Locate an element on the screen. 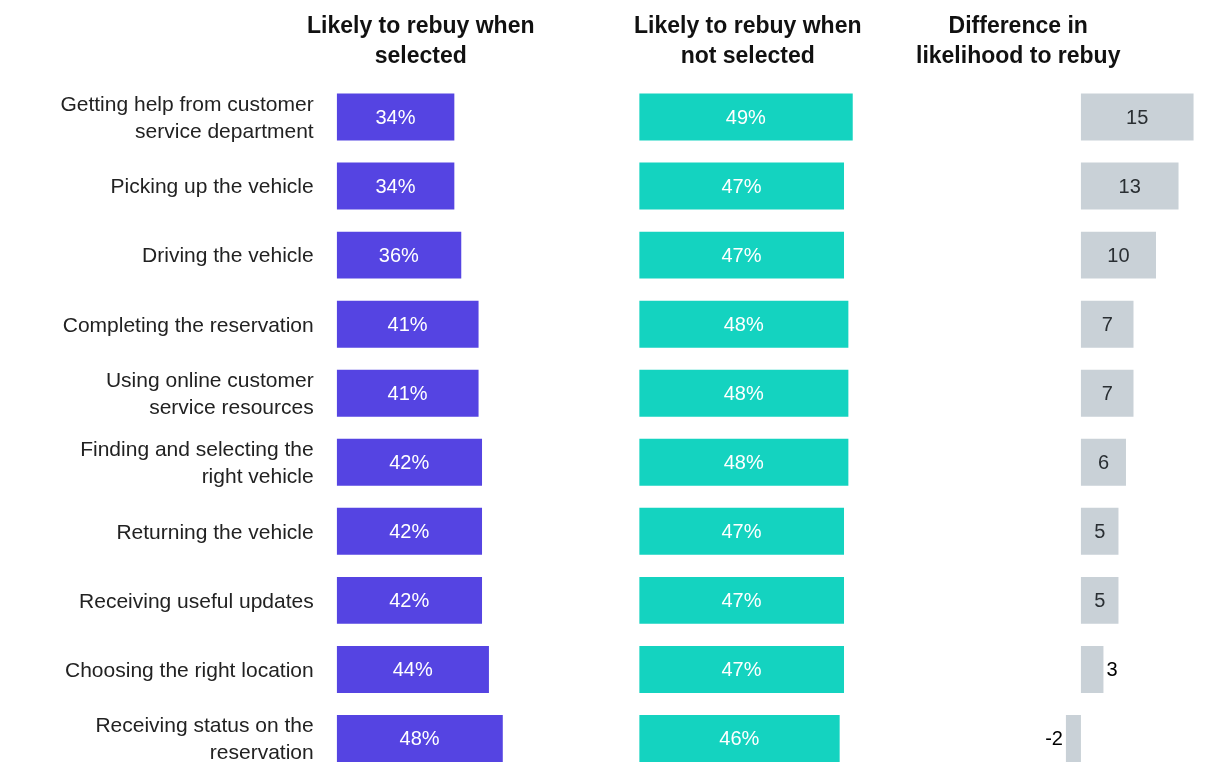  data-label: 36% is located at coordinates (399, 255).